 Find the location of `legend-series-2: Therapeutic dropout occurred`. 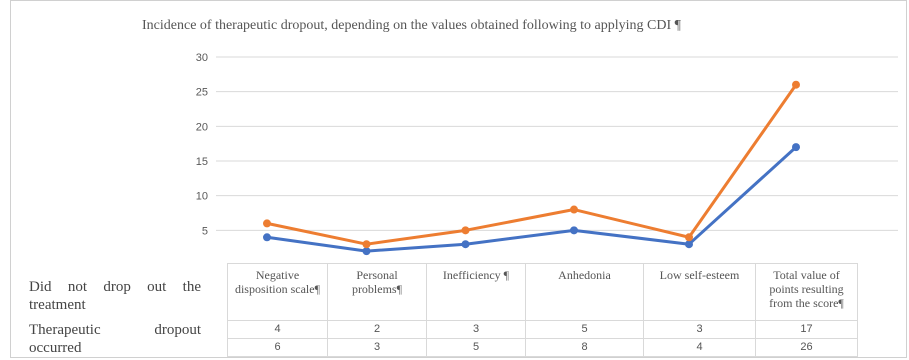

legend-series-2: Therapeutic dropout occurred is located at coordinates (115, 339).